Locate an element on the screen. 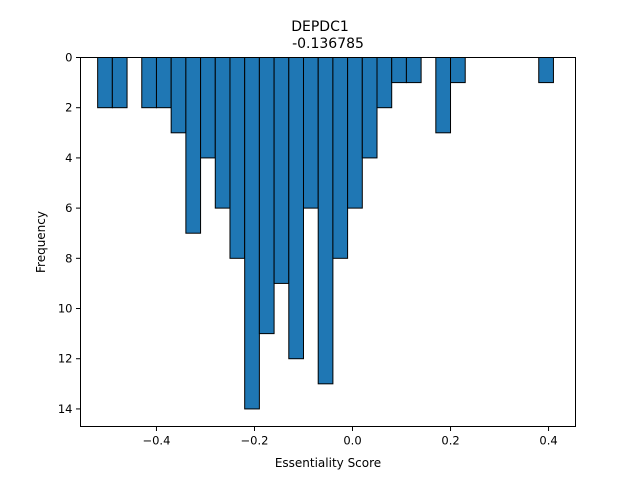 This screenshot has width=640, height=480. x-tick-label: 0.2 is located at coordinates (450, 441).